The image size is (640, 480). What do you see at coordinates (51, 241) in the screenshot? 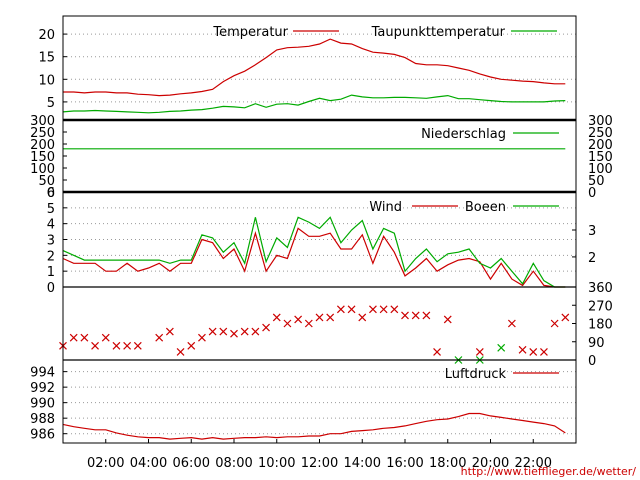
I see `y-tick-label: 3` at bounding box center [51, 241].